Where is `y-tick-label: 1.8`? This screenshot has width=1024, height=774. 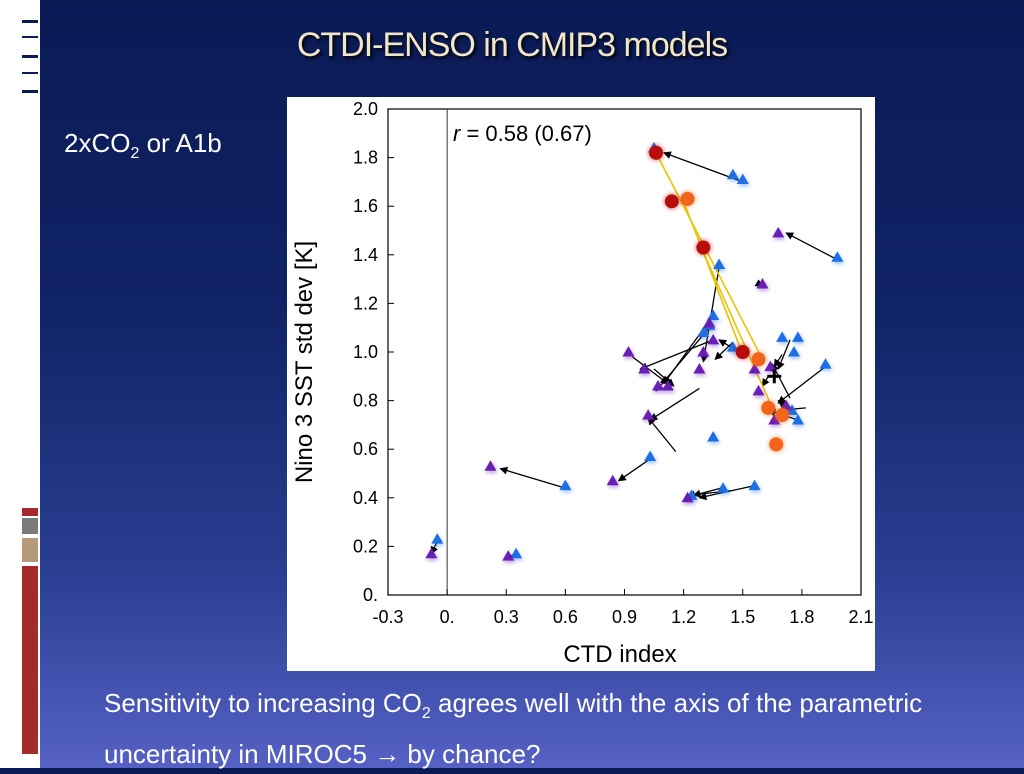
y-tick-label: 1.8 is located at coordinates (365, 158).